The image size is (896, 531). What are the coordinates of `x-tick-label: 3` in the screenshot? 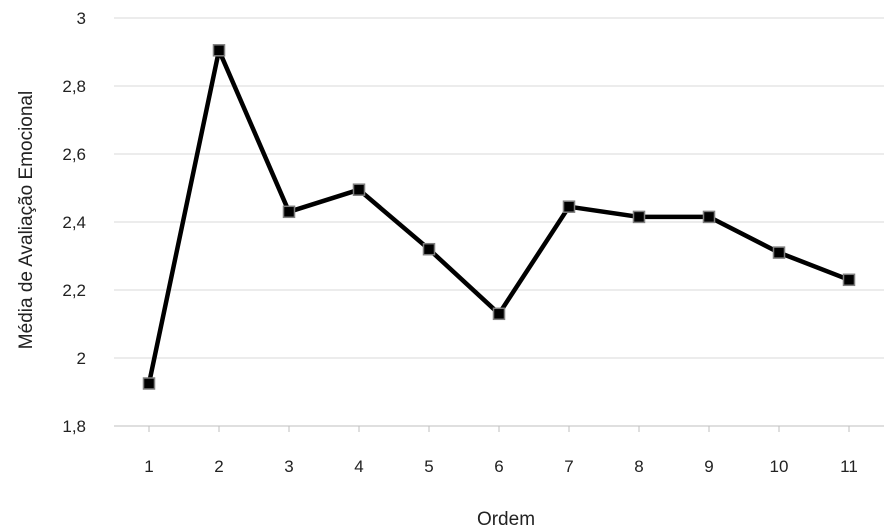 It's located at (288, 466).